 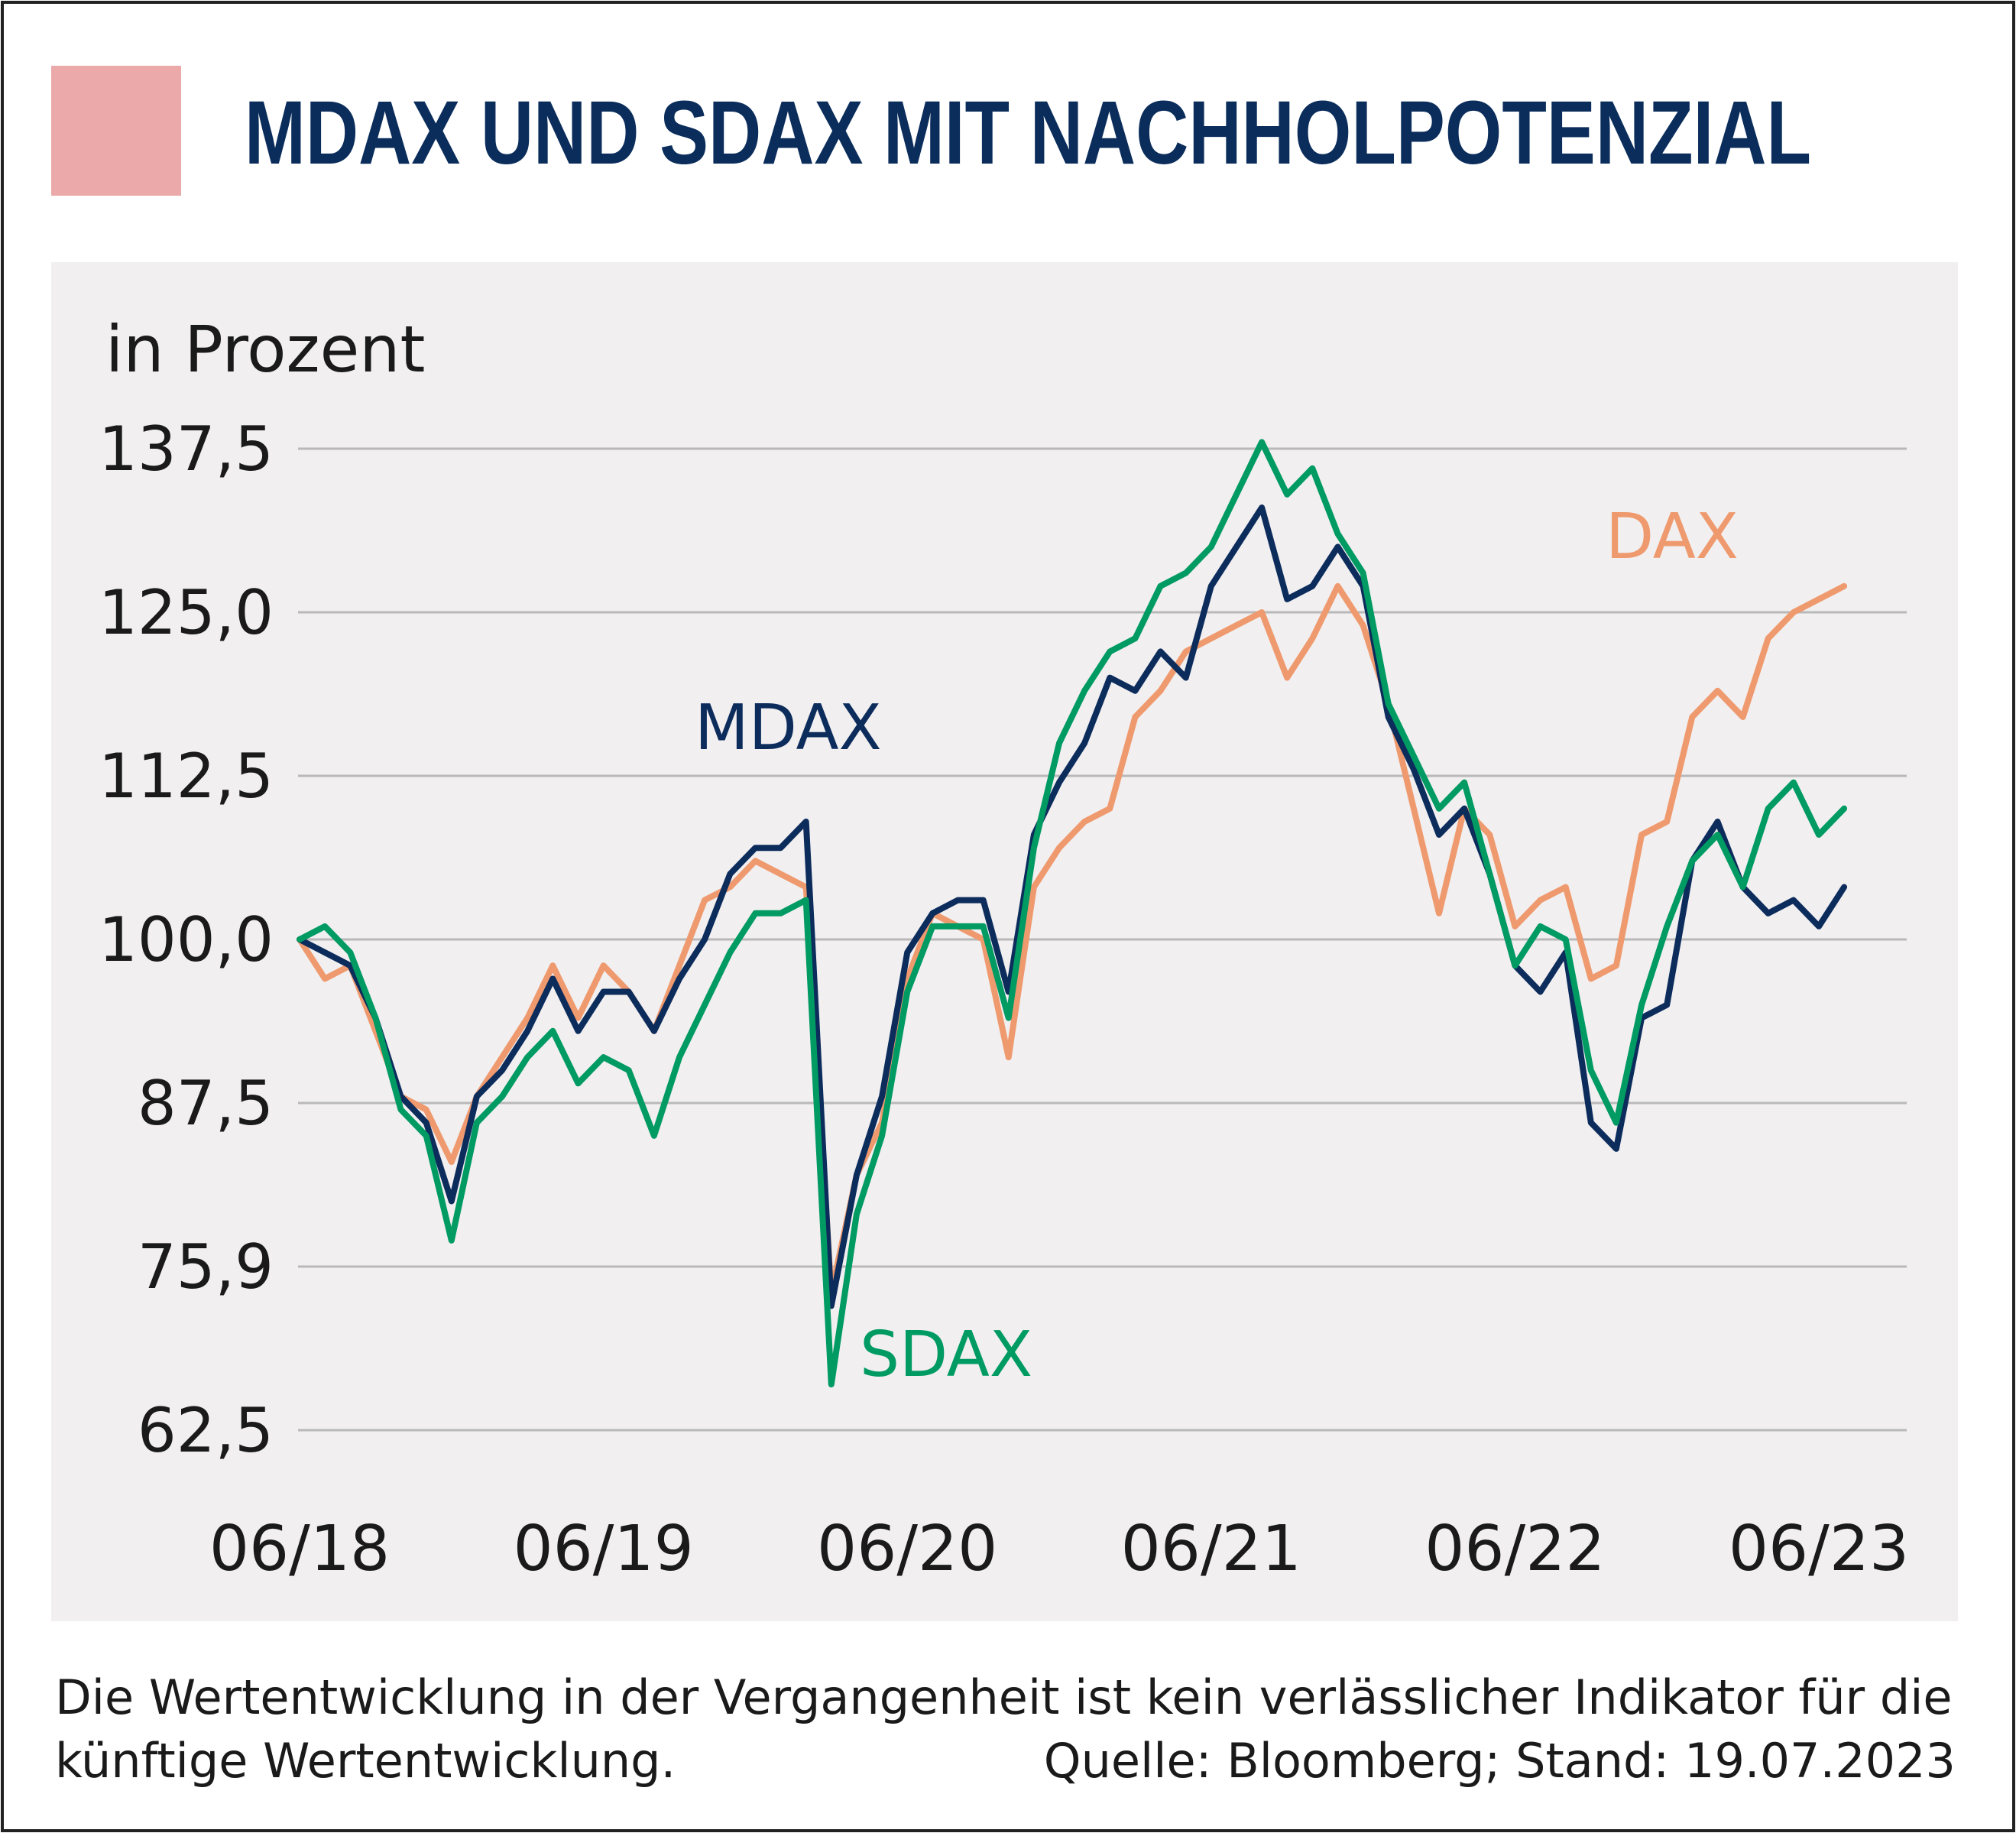 I want to click on accent-square, so click(x=116, y=131).